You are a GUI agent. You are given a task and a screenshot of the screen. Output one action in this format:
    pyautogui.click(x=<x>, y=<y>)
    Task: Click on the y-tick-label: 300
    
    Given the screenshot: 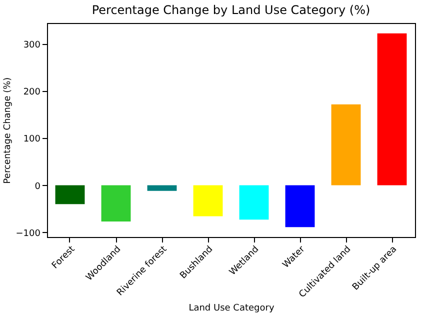 What is the action you would take?
    pyautogui.click(x=32, y=45)
    